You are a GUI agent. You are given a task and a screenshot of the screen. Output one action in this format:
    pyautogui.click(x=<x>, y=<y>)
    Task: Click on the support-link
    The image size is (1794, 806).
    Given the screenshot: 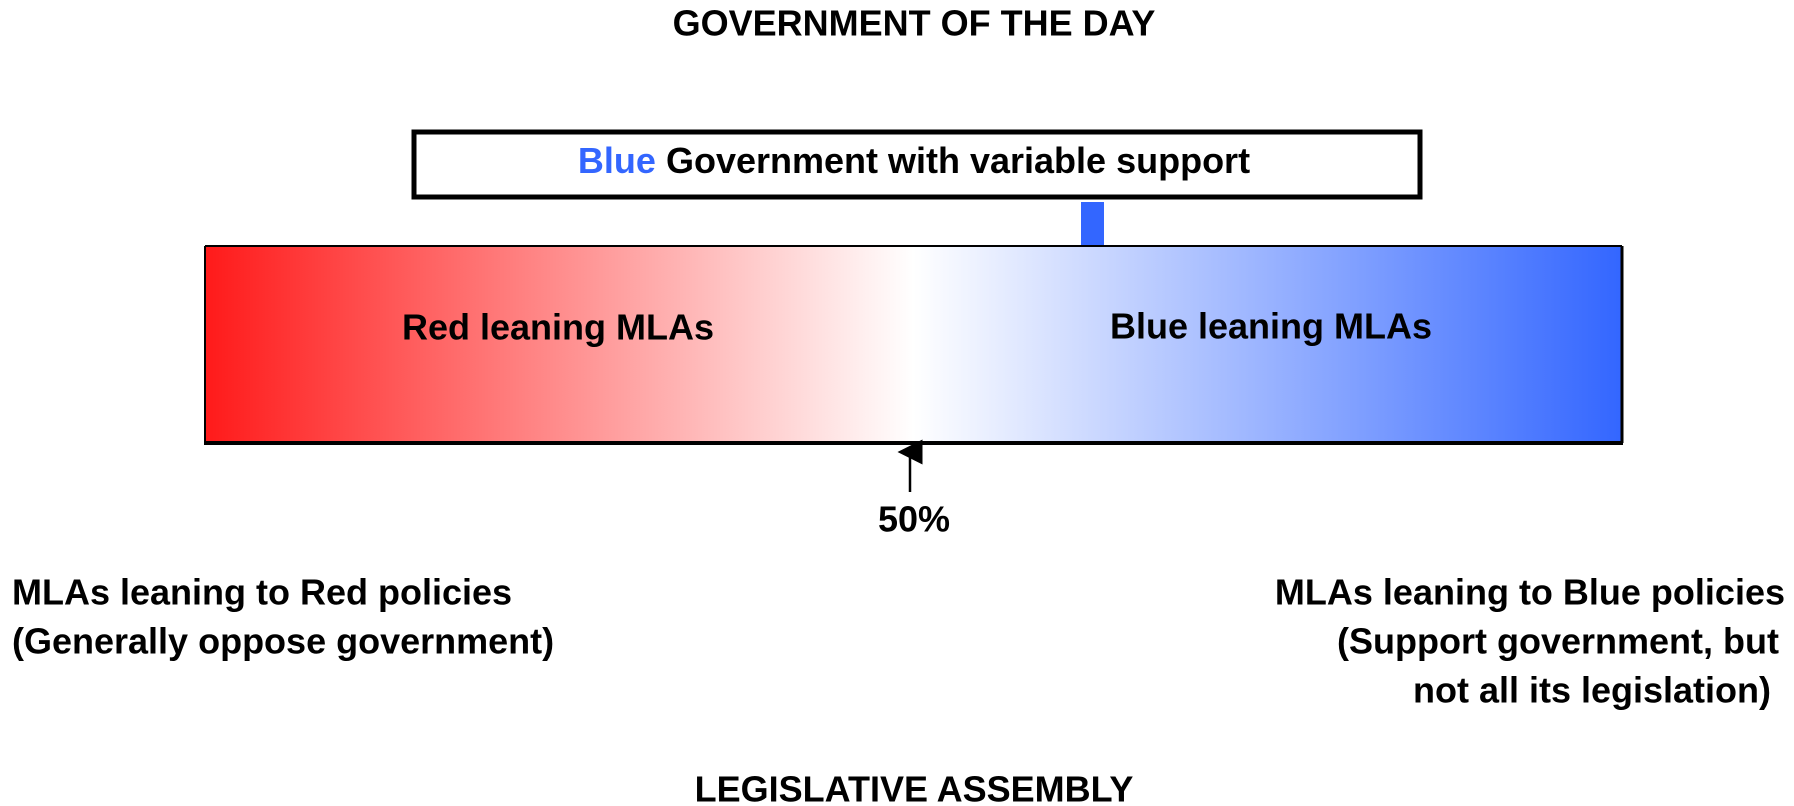 What is the action you would take?
    pyautogui.click(x=1092, y=224)
    